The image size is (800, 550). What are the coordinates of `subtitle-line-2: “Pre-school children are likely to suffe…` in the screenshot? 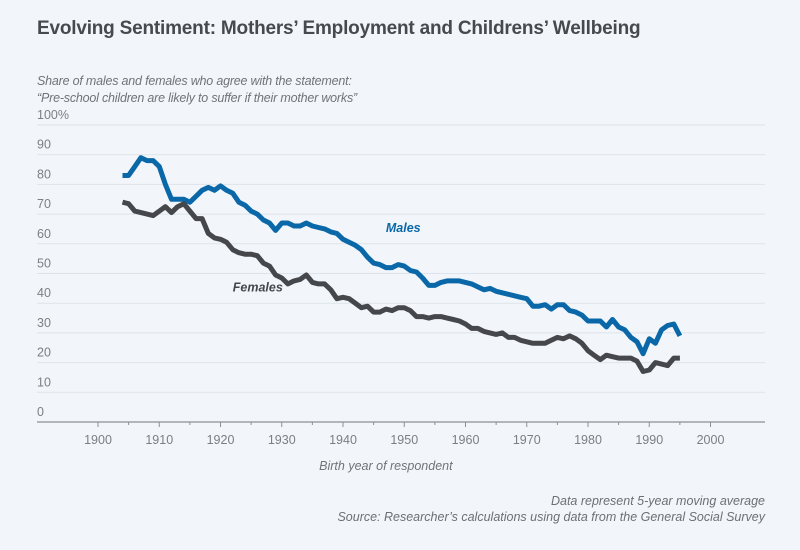 It's located at (197, 98).